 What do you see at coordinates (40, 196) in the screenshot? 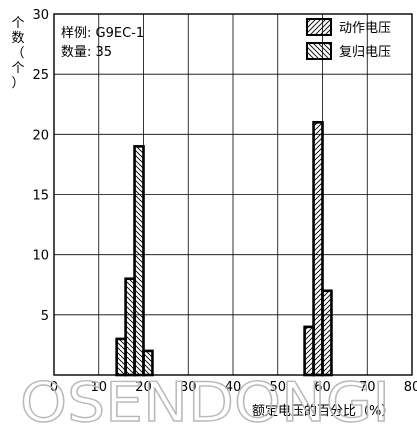
I see `y-tick-label: 15` at bounding box center [40, 196].